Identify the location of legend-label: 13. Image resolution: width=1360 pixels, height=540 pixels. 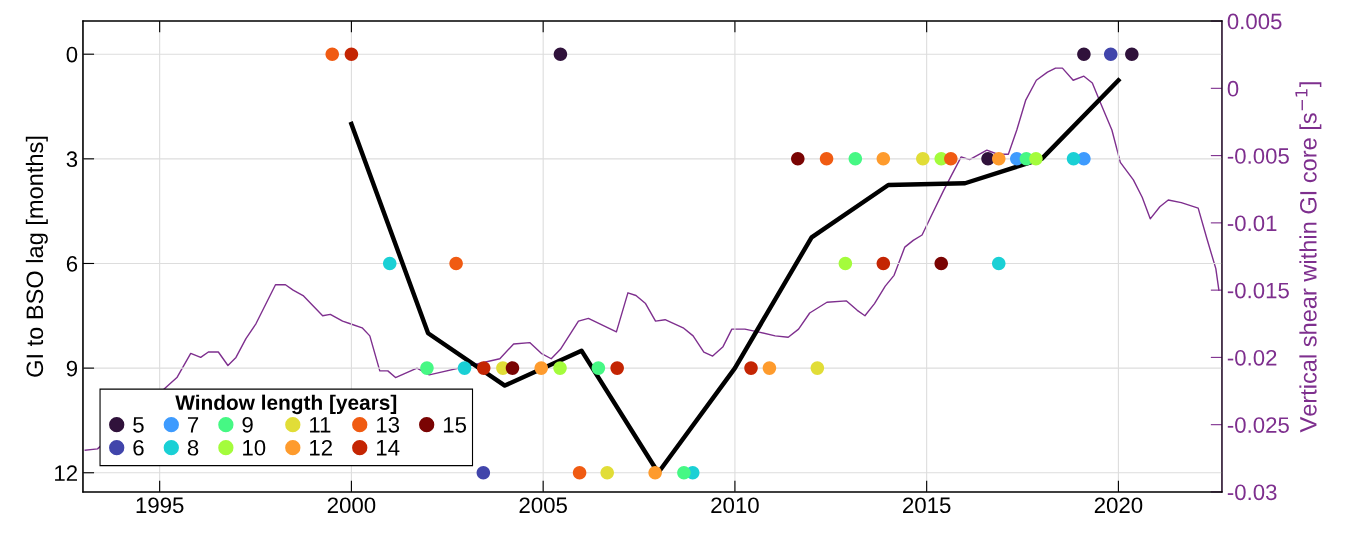
(388, 424).